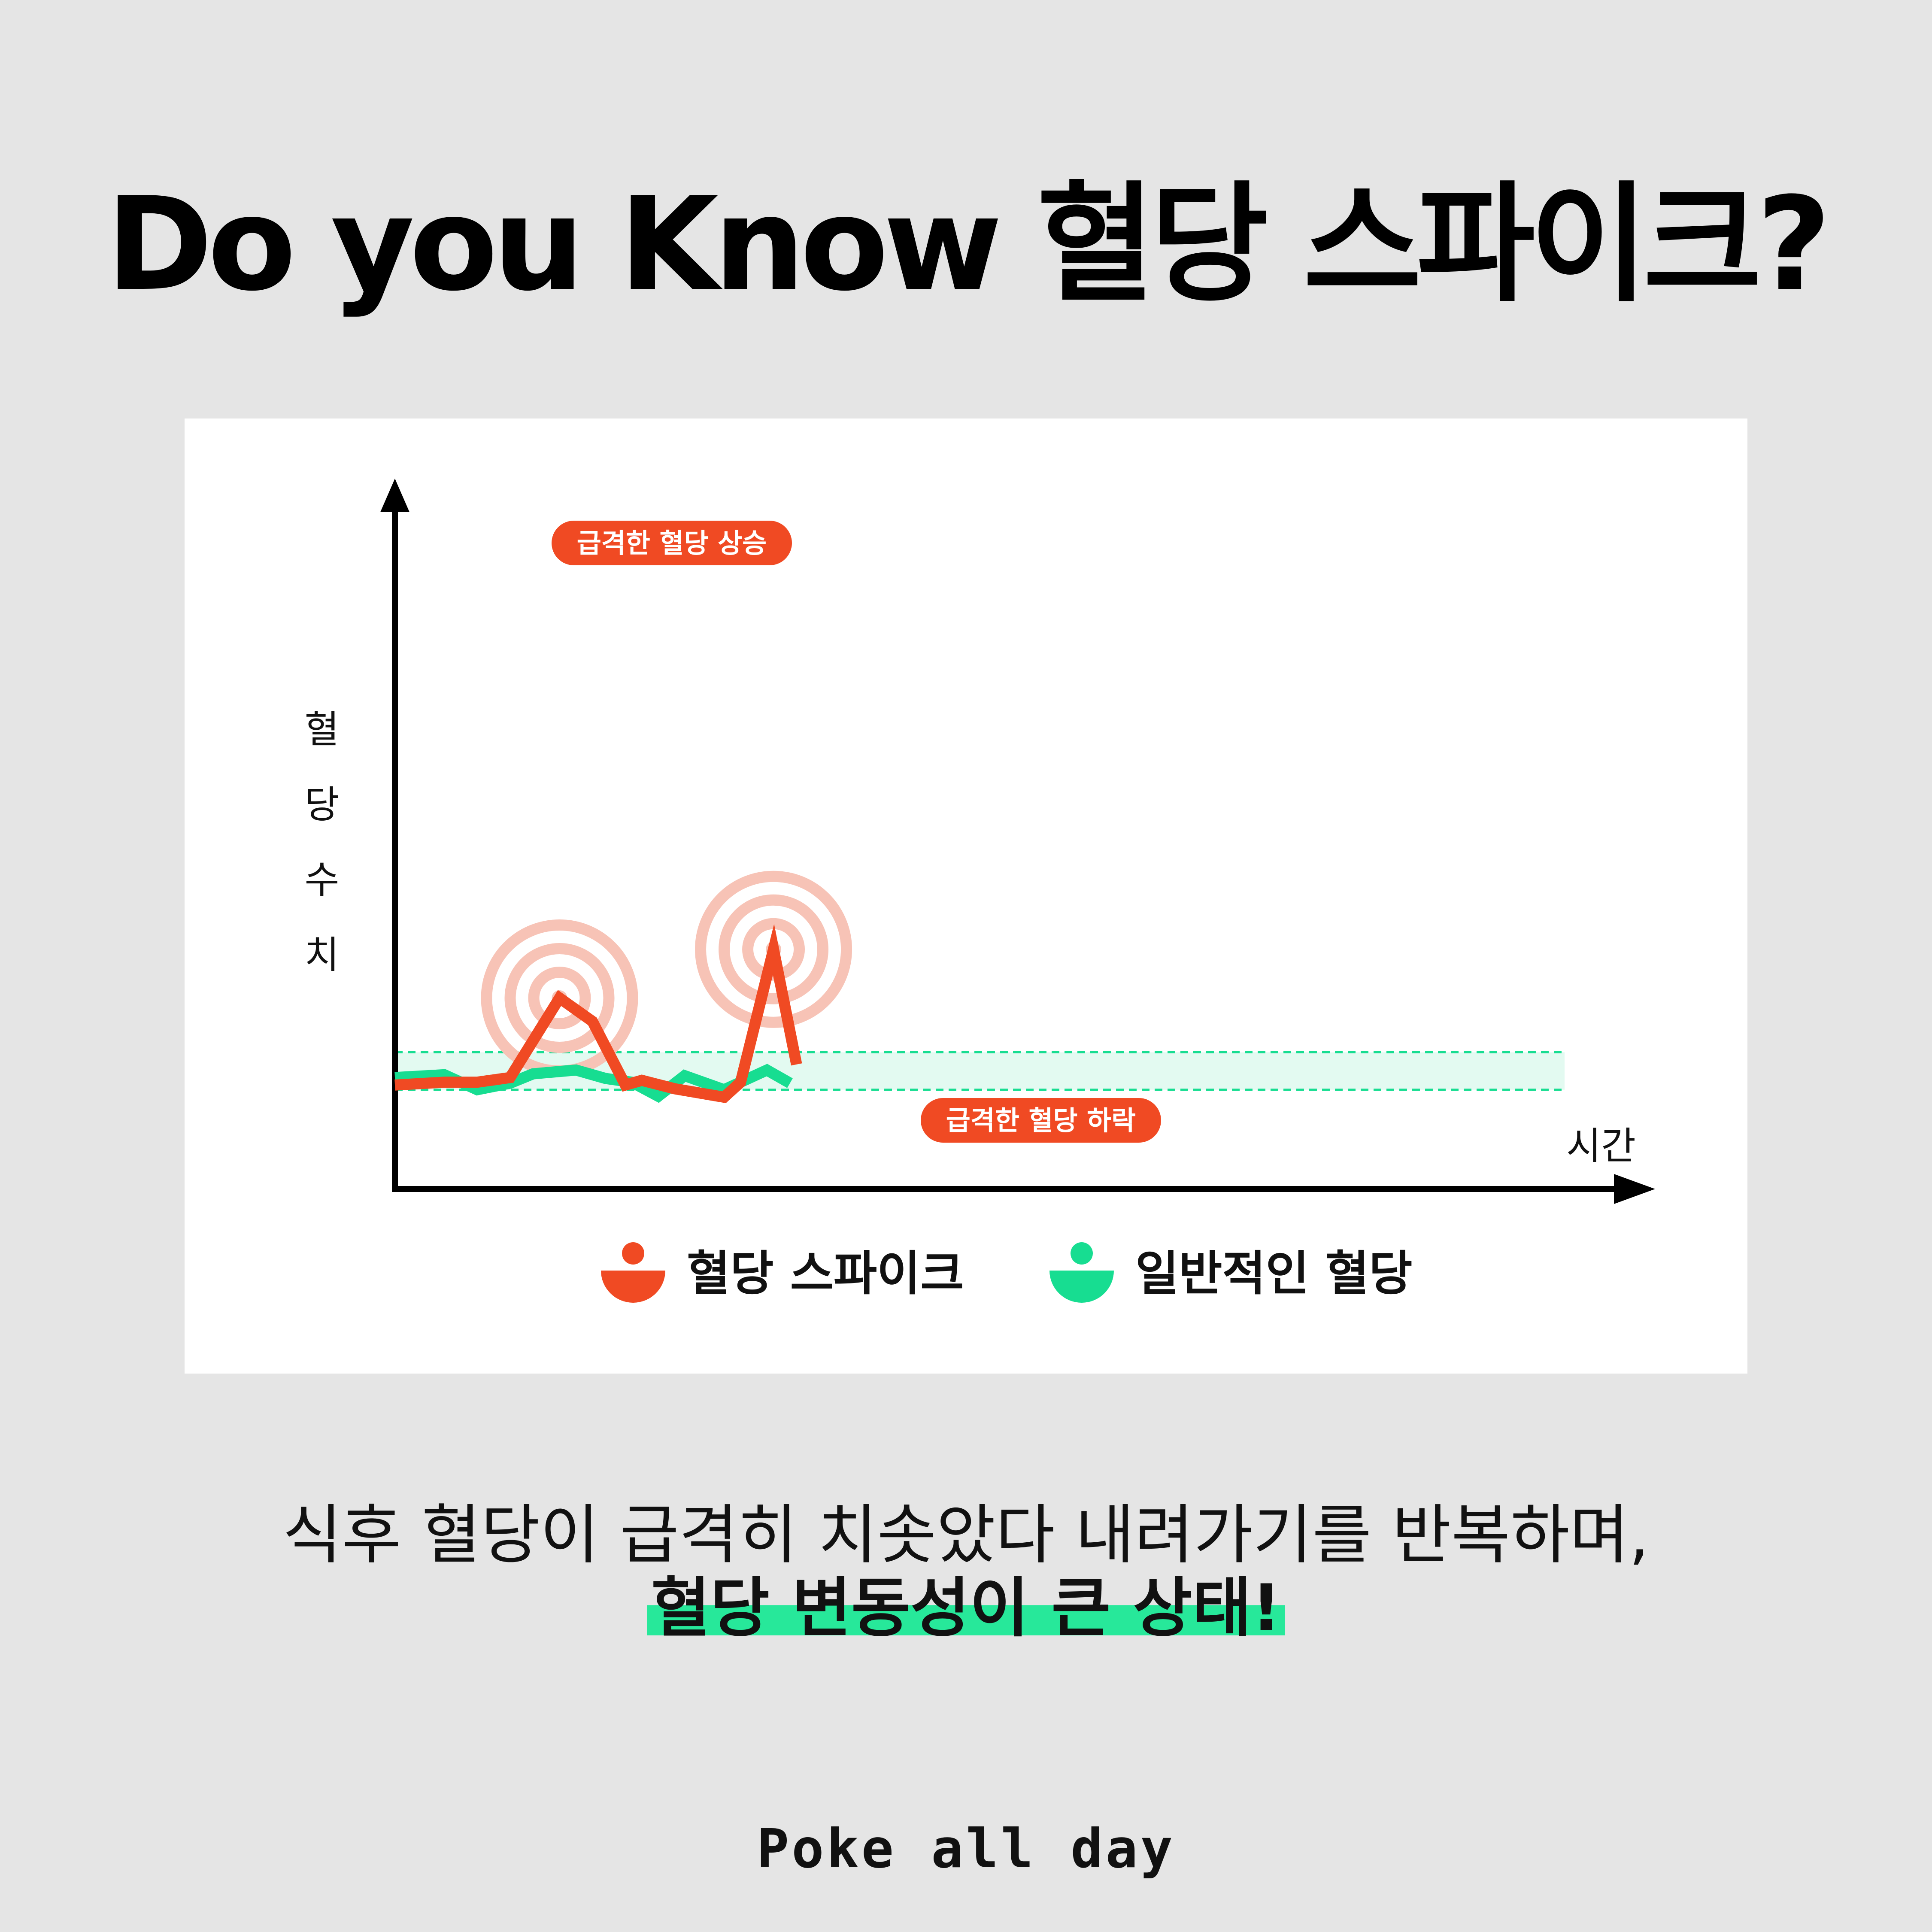 The image size is (1932, 1932). I want to click on page-title: Do you Know 혈당 스파이크?, so click(968, 244).